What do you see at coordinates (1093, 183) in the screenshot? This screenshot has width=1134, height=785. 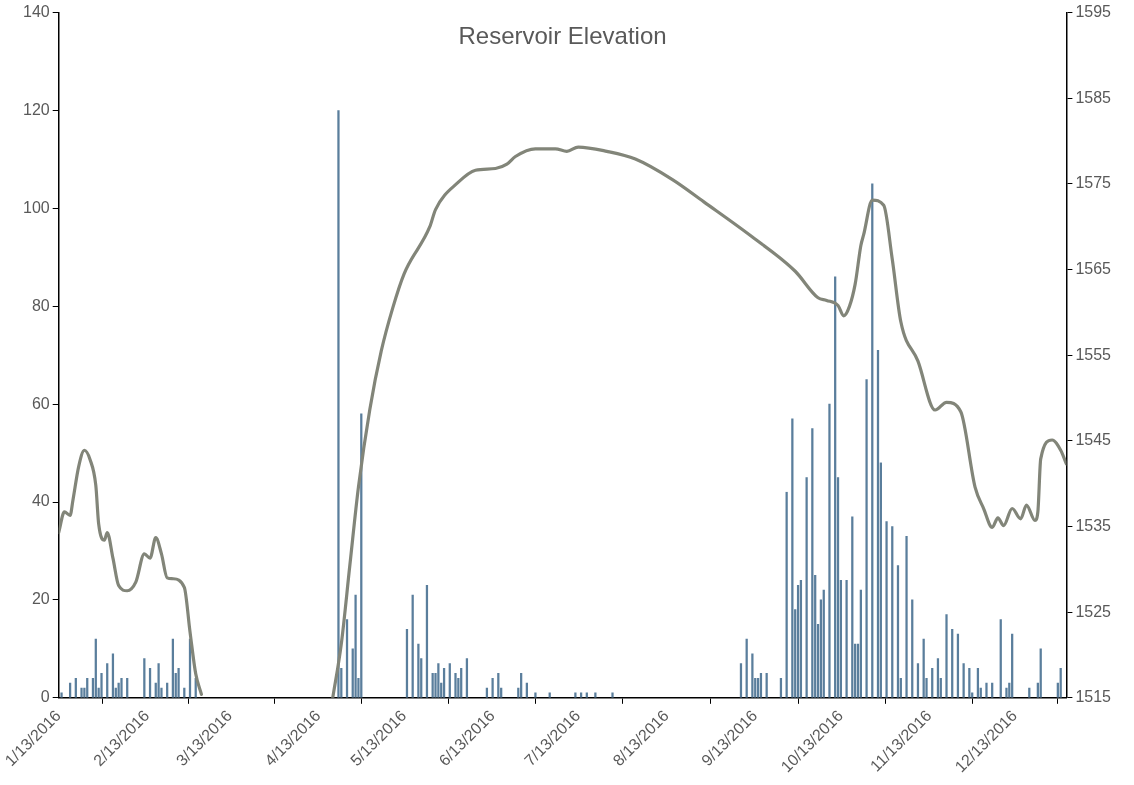 I see `y2-tick-label: 1575` at bounding box center [1093, 183].